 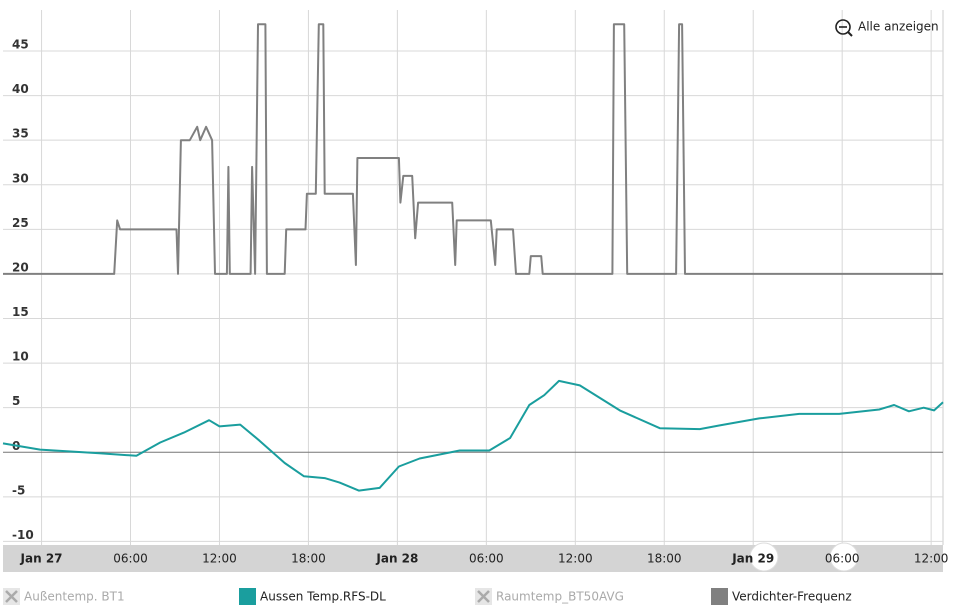 I want to click on legend-item: Raumtemp_BT50AVG, so click(x=549, y=596).